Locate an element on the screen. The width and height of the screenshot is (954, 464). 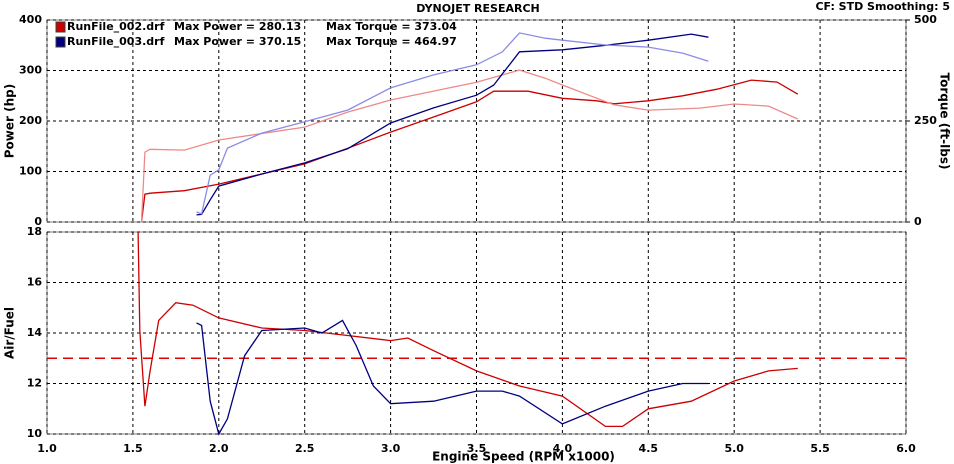
y-axis-label: Air/Fuel is located at coordinates (10, 333).